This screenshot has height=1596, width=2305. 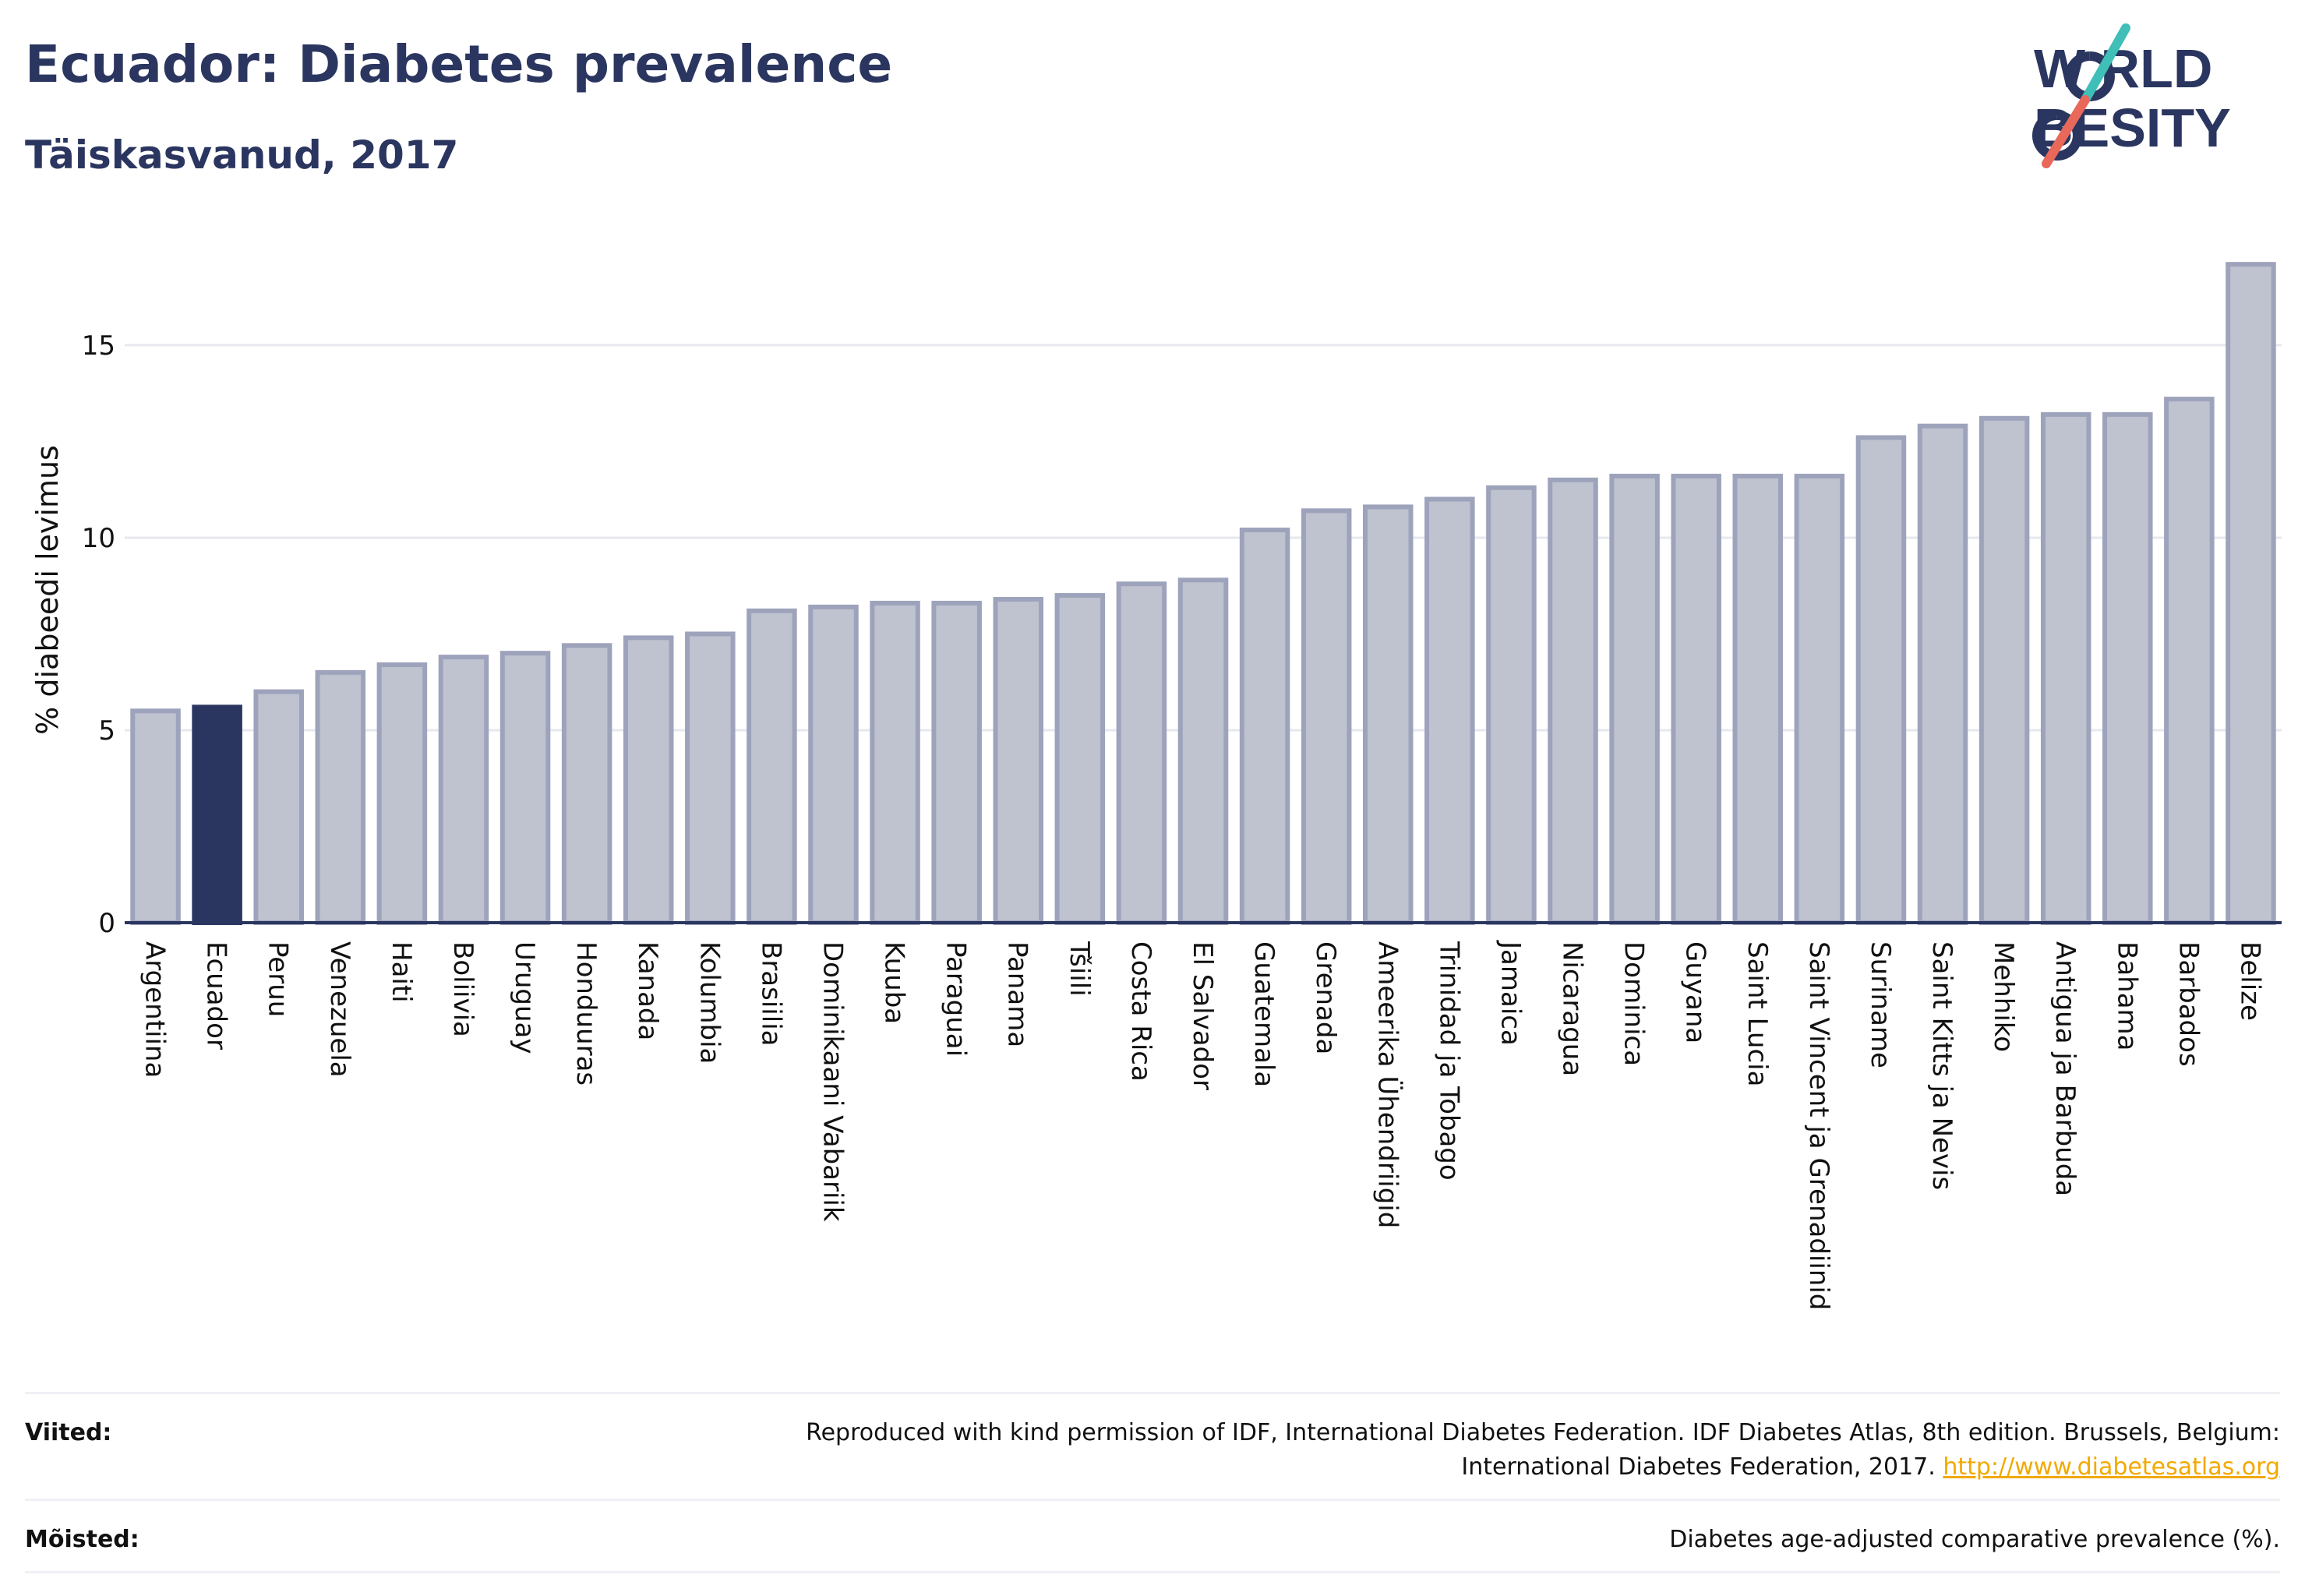 What do you see at coordinates (2003, 996) in the screenshot?
I see `x-tick-label-30: Mehhiko` at bounding box center [2003, 996].